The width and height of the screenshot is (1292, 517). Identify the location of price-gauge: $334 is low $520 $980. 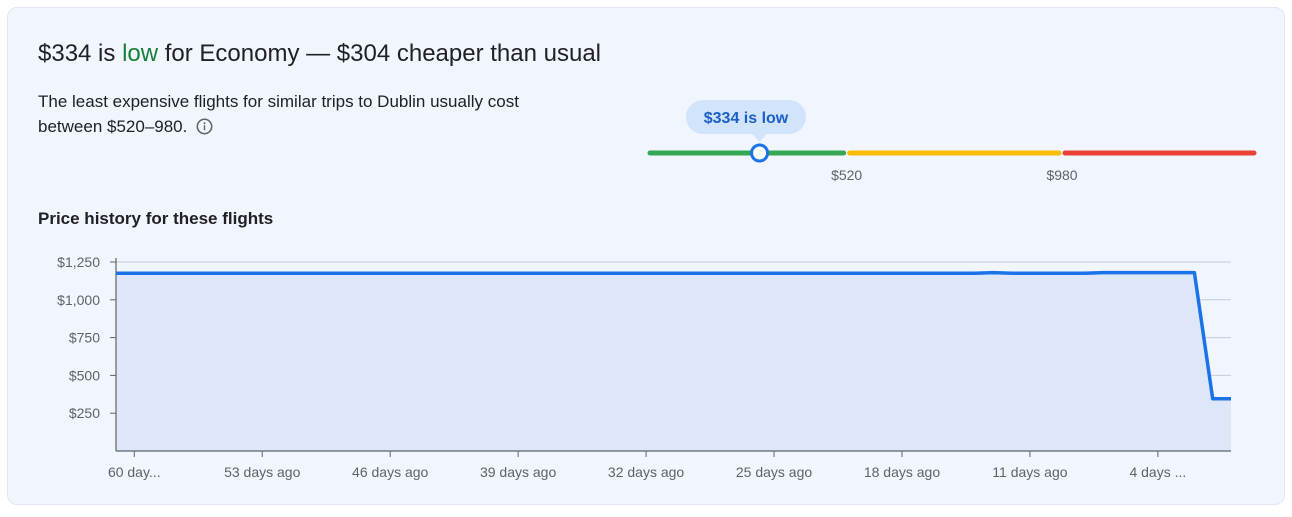
(952, 141).